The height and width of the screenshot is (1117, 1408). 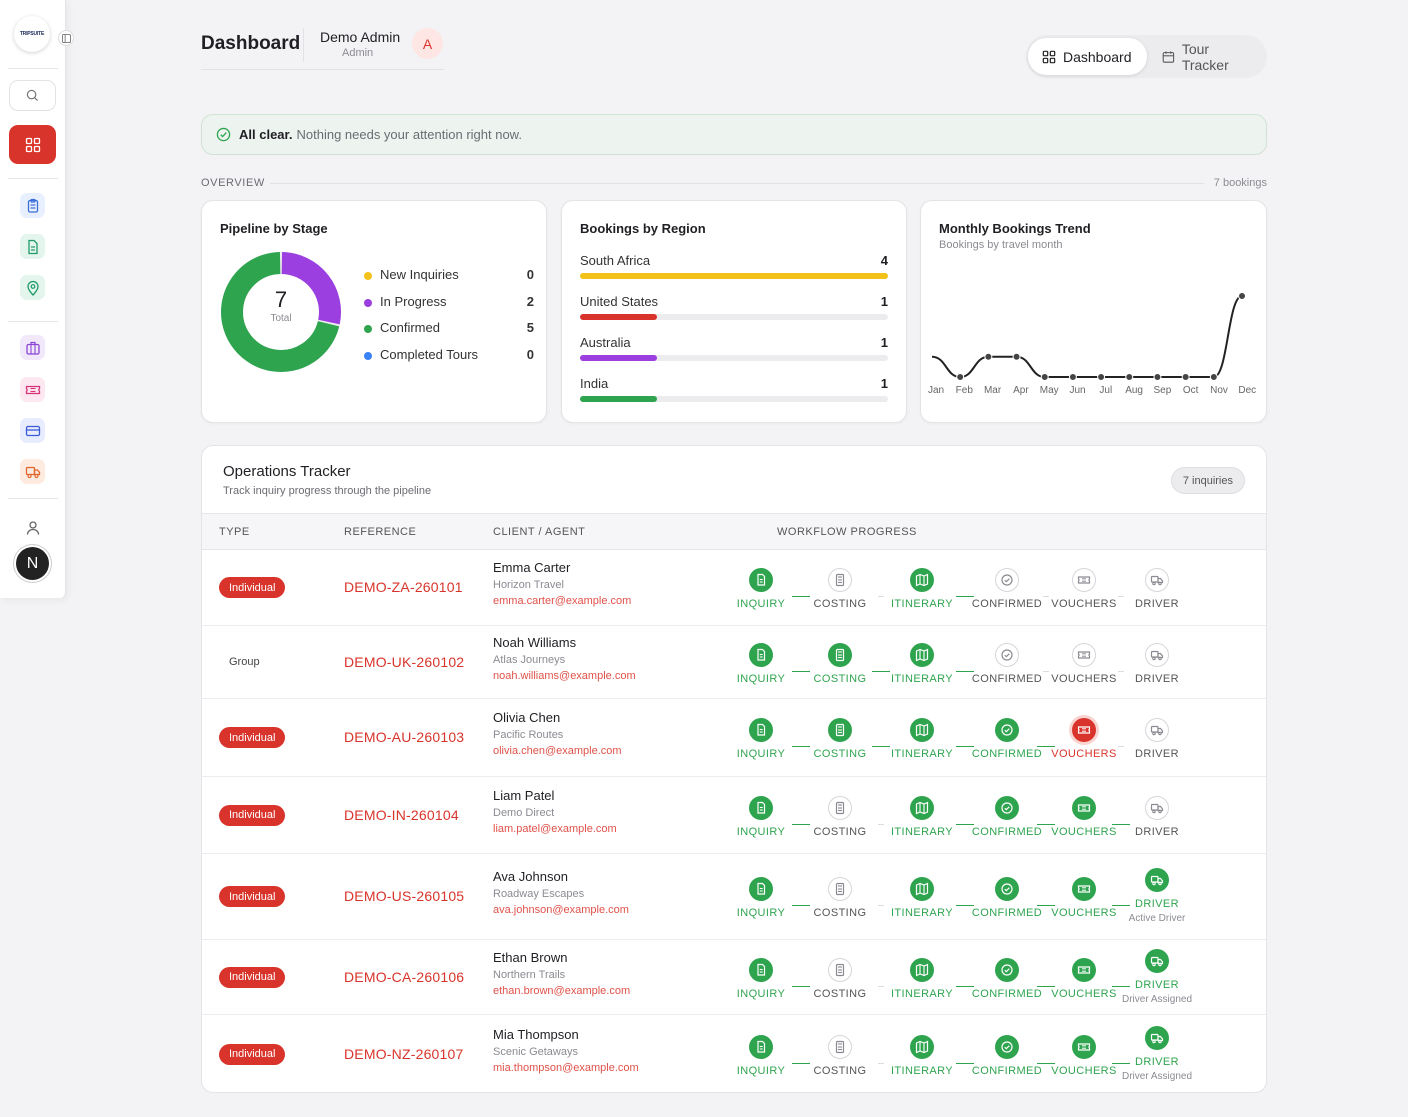 What do you see at coordinates (1087, 56) in the screenshot?
I see `tab-dashboard: Dashboard` at bounding box center [1087, 56].